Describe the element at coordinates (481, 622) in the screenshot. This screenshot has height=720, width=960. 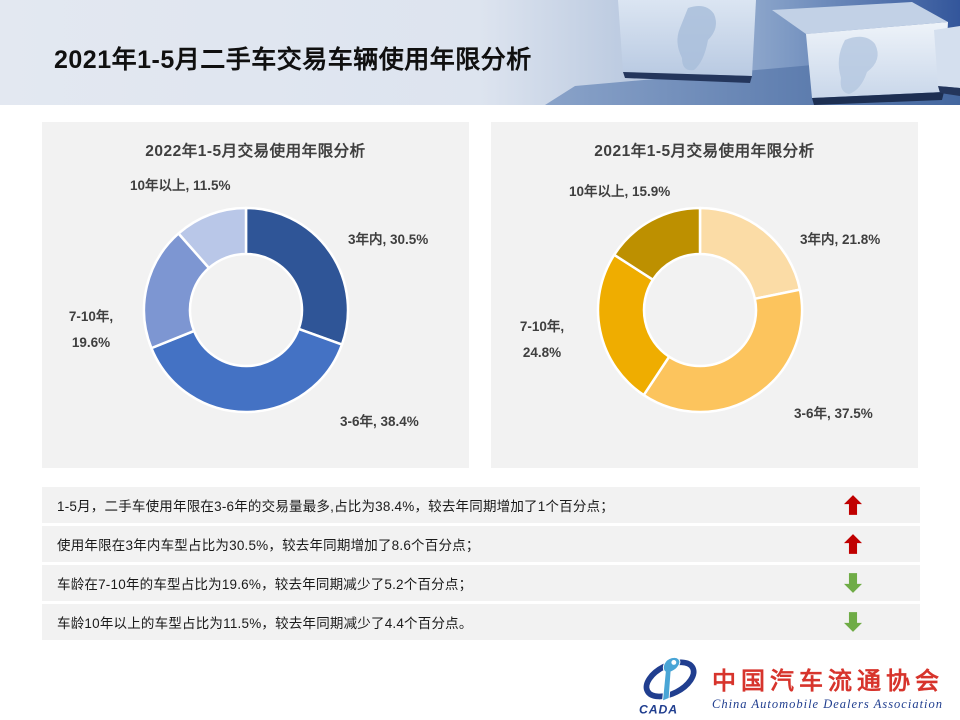
I see `insight-row-4: 车龄10年以上的车型占比为11.5%，较去年同期减少了4.4个百分点。` at that location.